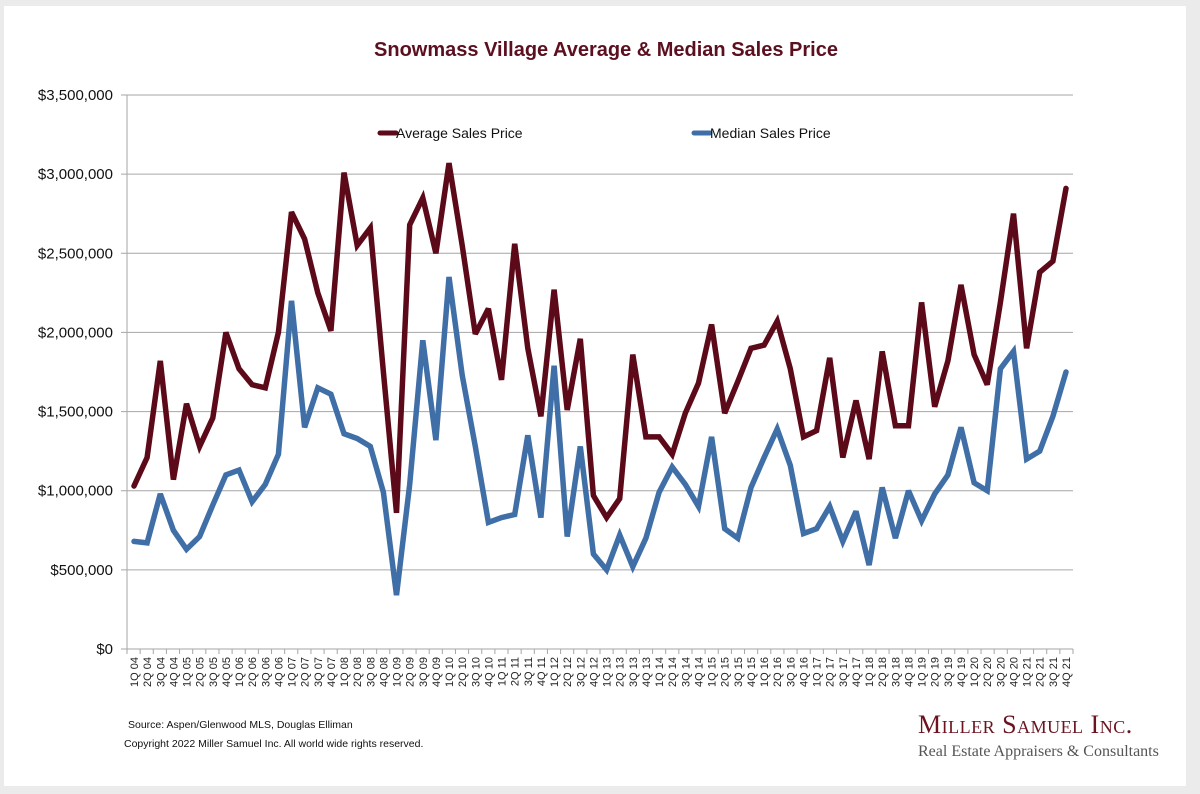  Describe the element at coordinates (857, 672) in the screenshot. I see `x-tick-label: 4Q 17` at that location.